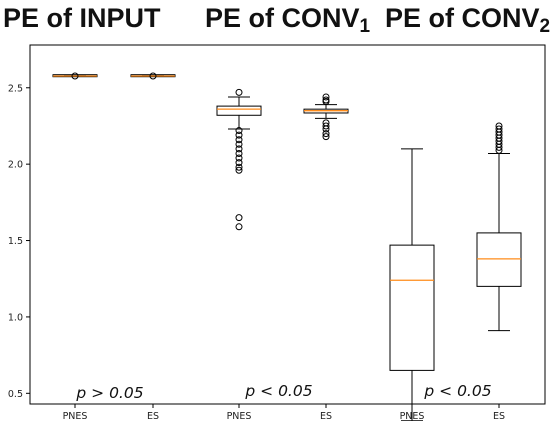 This screenshot has height=421, width=550. What do you see at coordinates (15, 165) in the screenshot?
I see `y-tick-label: 2.0` at bounding box center [15, 165].